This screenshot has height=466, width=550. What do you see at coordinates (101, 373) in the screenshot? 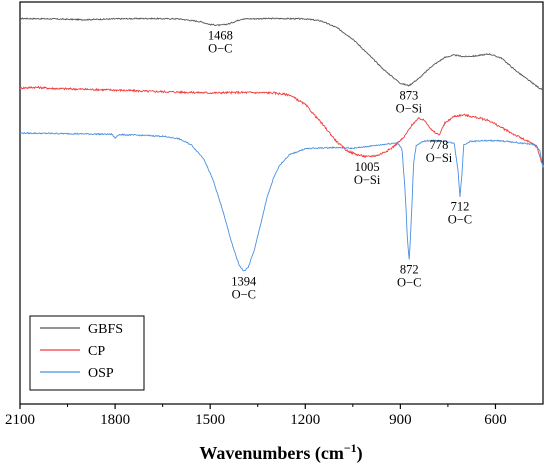
I see `legend-label-osp: OSP` at bounding box center [101, 373].